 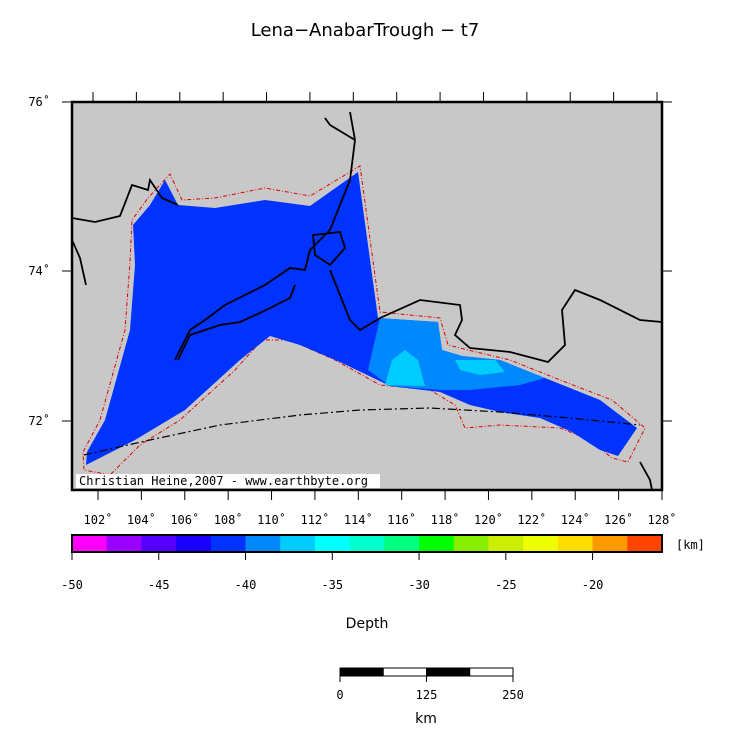 I want to click on lon-label: 114˚, so click(x=358, y=519).